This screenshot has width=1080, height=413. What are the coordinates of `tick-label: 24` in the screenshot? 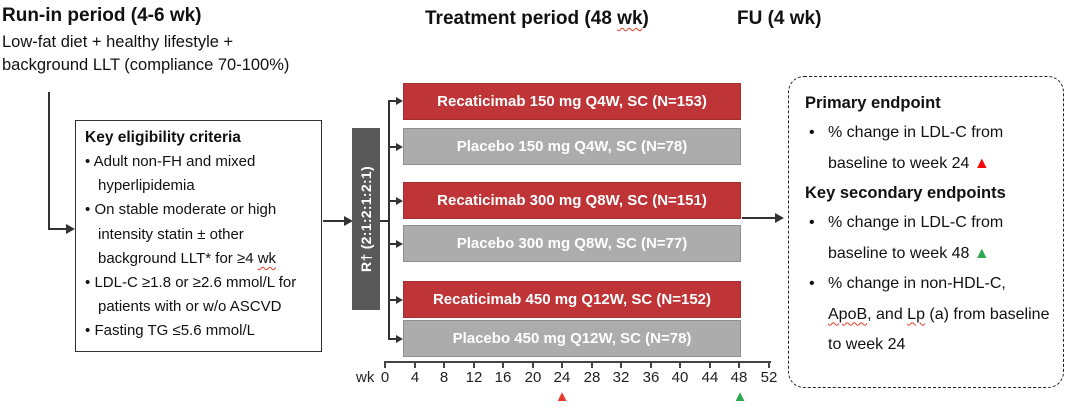 It's located at (562, 377).